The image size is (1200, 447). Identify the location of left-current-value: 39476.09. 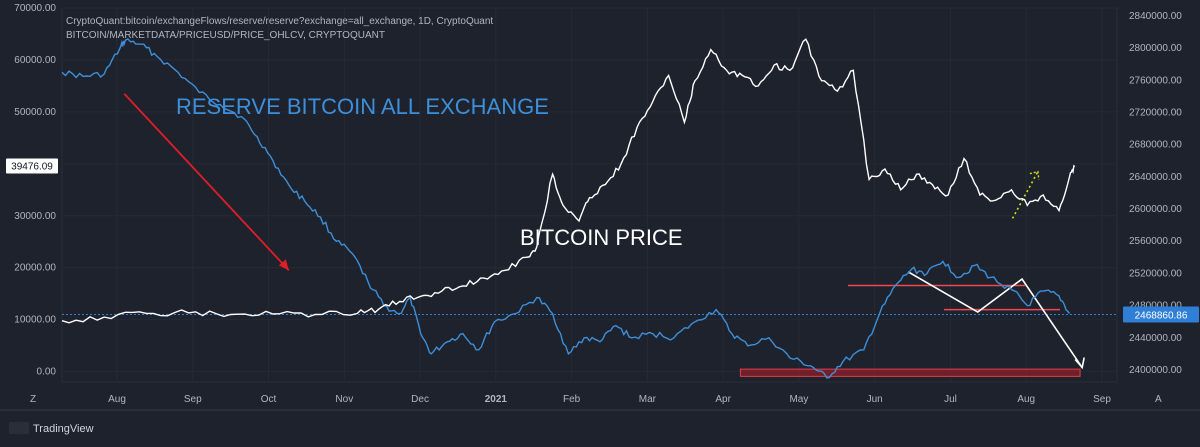
(32, 167).